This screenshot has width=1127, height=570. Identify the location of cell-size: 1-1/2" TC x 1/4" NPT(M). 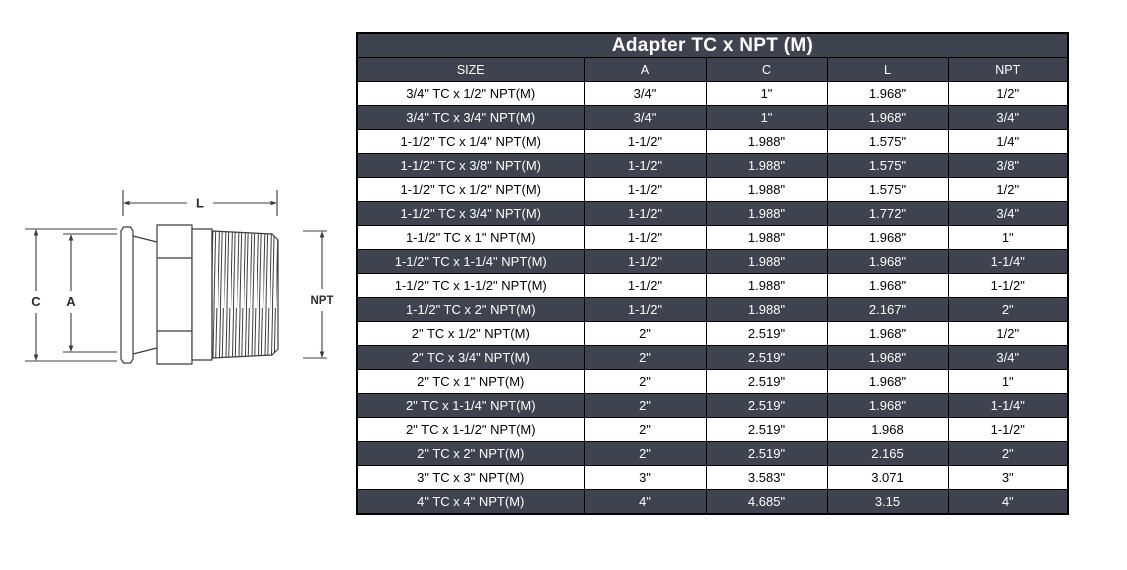
(470, 141).